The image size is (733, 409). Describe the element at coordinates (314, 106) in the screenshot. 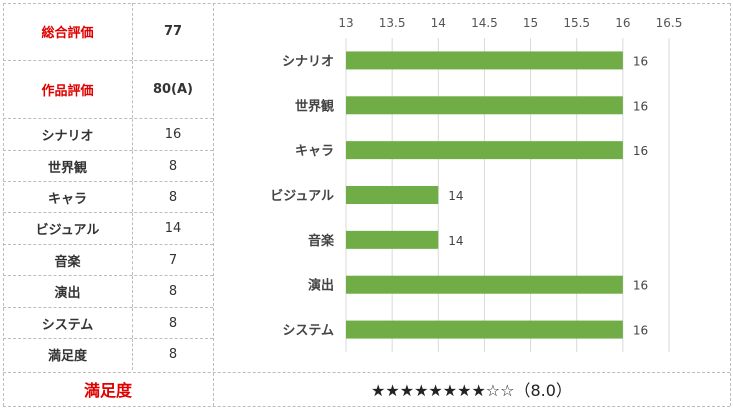

I see `category-label: 世界観` at that location.